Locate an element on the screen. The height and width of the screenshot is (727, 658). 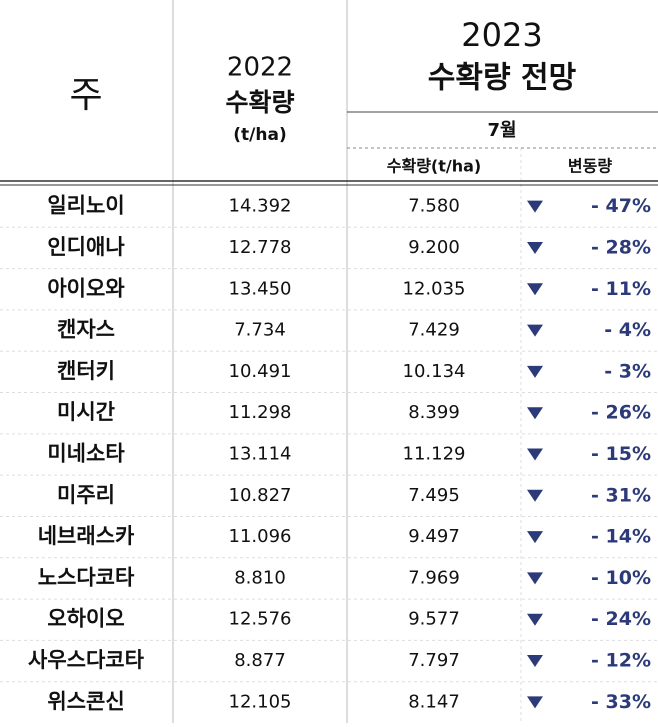
state-name: 사우스다코타 is located at coordinates (86, 660).